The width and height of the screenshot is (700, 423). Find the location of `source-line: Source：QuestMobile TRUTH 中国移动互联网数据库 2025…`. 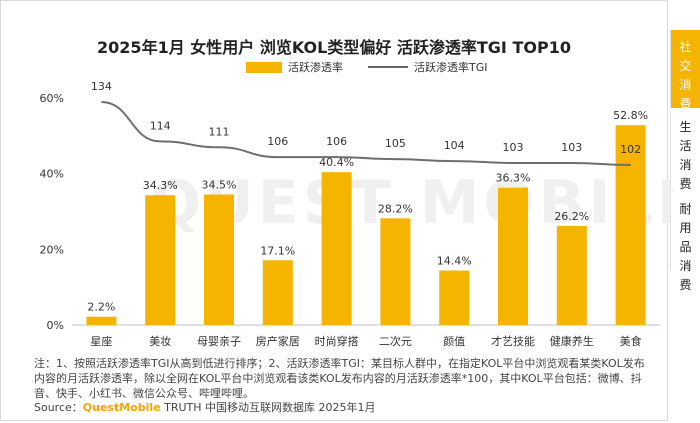

source-line: Source：QuestMobile TRUTH 中国移动互联网数据库 2025… is located at coordinates (205, 407).